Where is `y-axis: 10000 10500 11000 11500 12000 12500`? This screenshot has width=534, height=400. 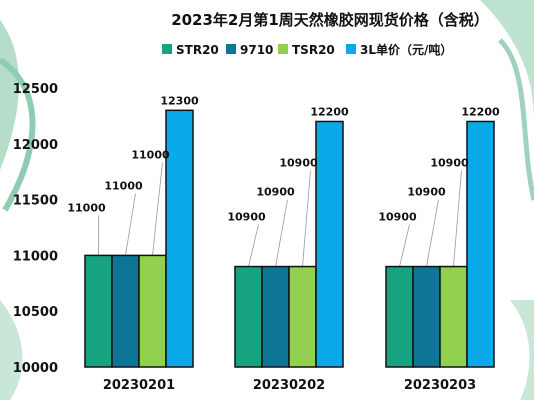
y-axis: 10000 10500 11000 11500 12000 12500 is located at coordinates (35, 229).